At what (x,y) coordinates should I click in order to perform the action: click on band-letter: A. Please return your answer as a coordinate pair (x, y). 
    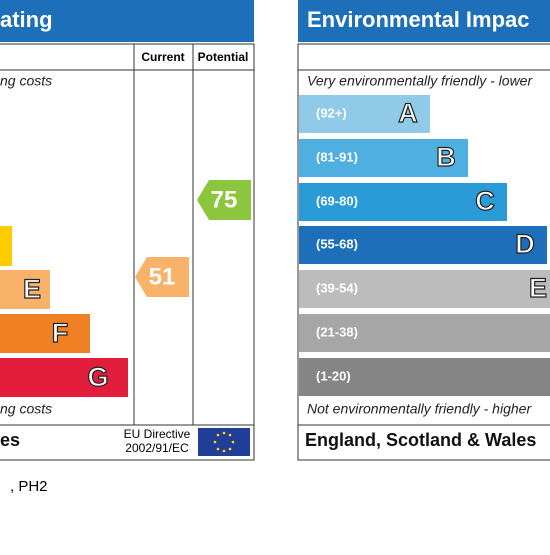
    Looking at the image, I should click on (408, 113).